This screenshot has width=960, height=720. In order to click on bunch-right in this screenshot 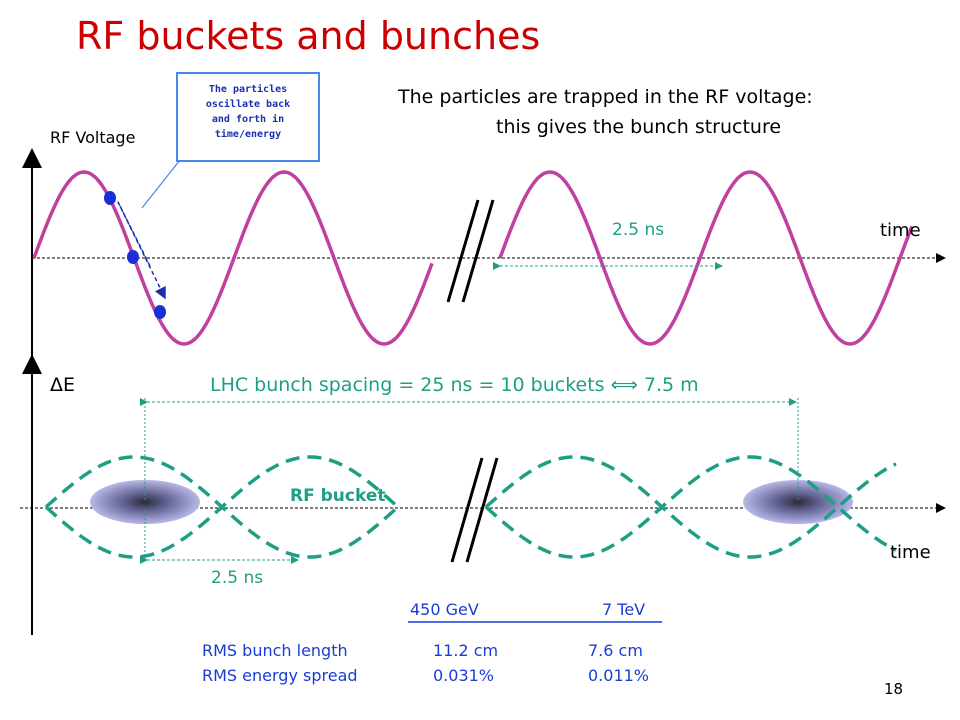, I will do `click(798, 502)`.